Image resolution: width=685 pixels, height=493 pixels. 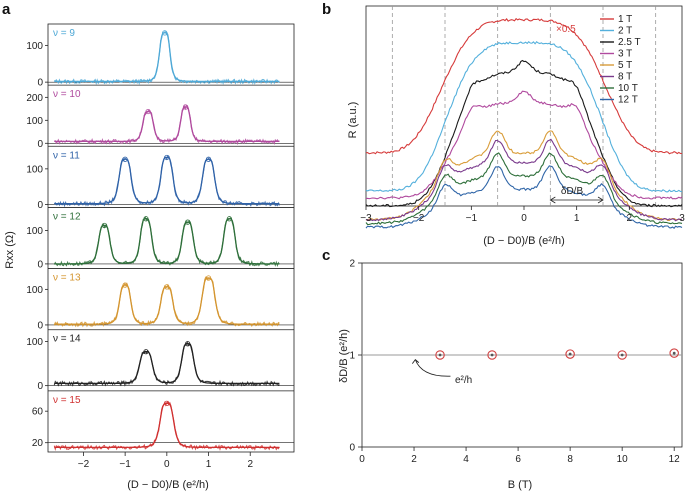 What do you see at coordinates (625, 19) in the screenshot?
I see `legend-entry: 1 T` at bounding box center [625, 19].